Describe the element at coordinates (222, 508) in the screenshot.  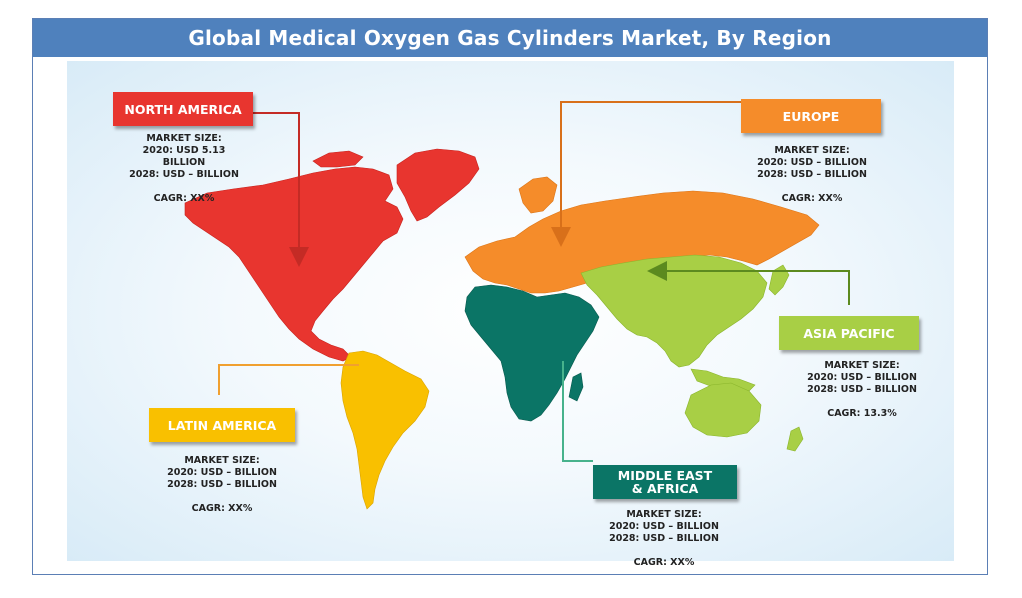
I see `latin-america-cagr: CAGR: XX%` at that location.